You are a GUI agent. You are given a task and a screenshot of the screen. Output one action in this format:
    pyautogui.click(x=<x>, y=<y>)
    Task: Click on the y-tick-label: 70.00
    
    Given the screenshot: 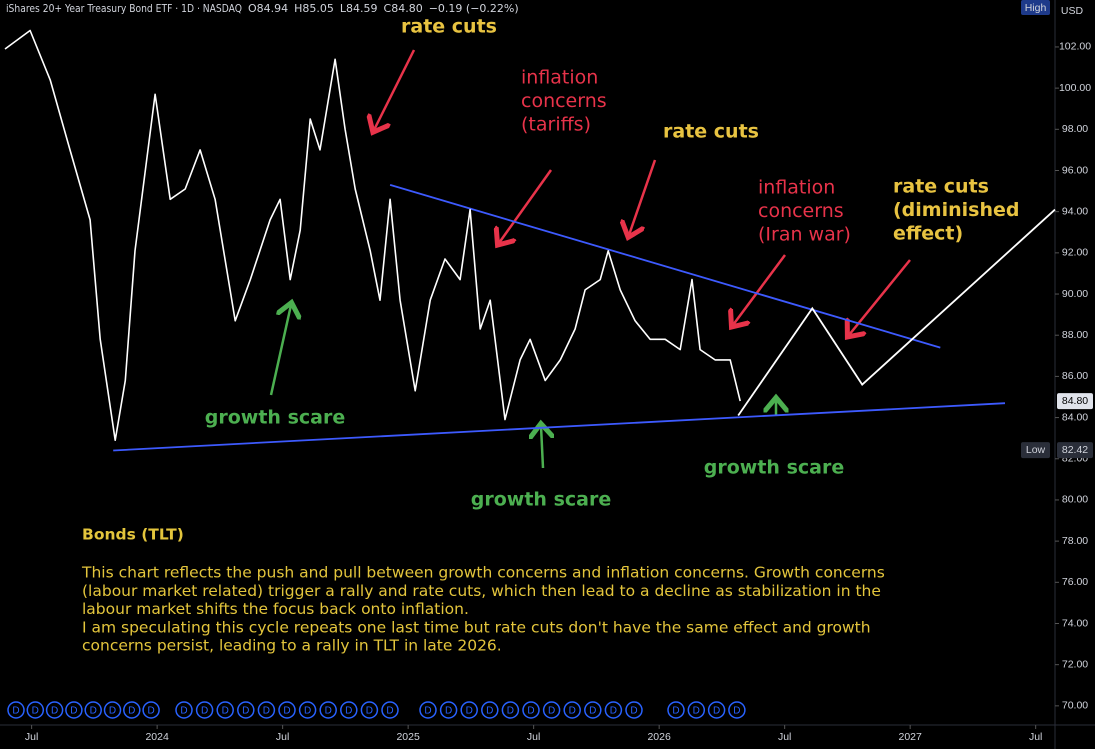 What is the action you would take?
    pyautogui.click(x=1075, y=706)
    